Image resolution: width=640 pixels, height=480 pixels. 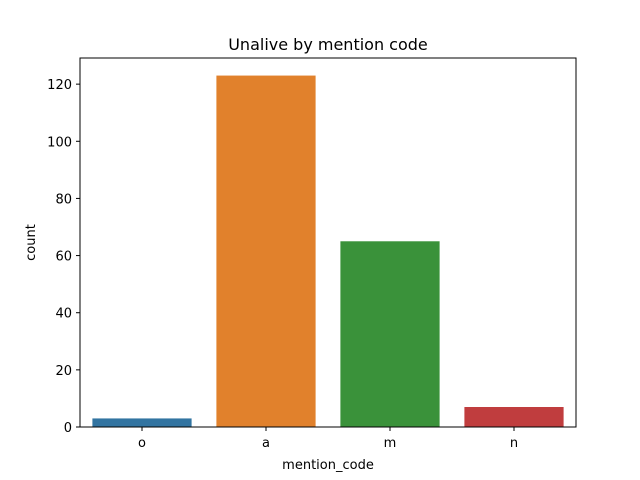 I want to click on bar-o, so click(x=142, y=422).